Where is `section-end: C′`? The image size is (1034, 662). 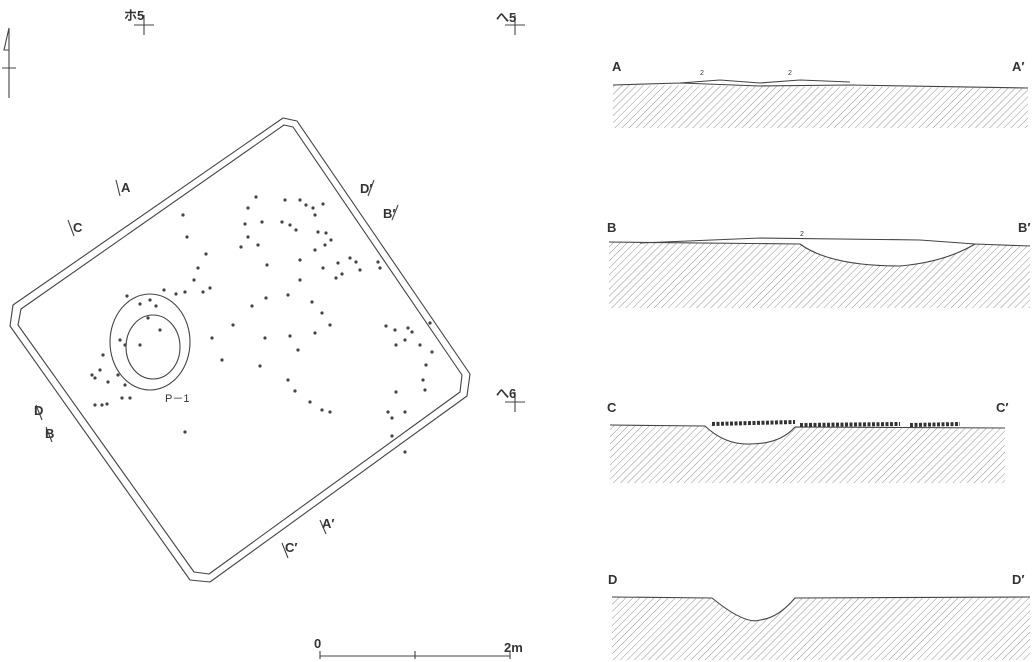 section-end: C′ is located at coordinates (1002, 407).